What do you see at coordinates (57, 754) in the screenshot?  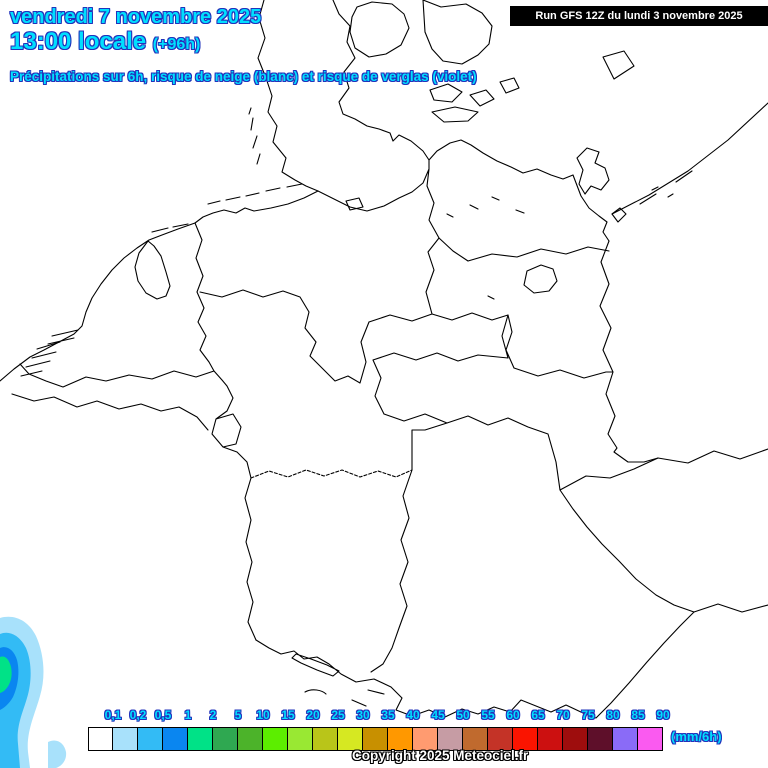 I see `precip-contour-outer-patch` at bounding box center [57, 754].